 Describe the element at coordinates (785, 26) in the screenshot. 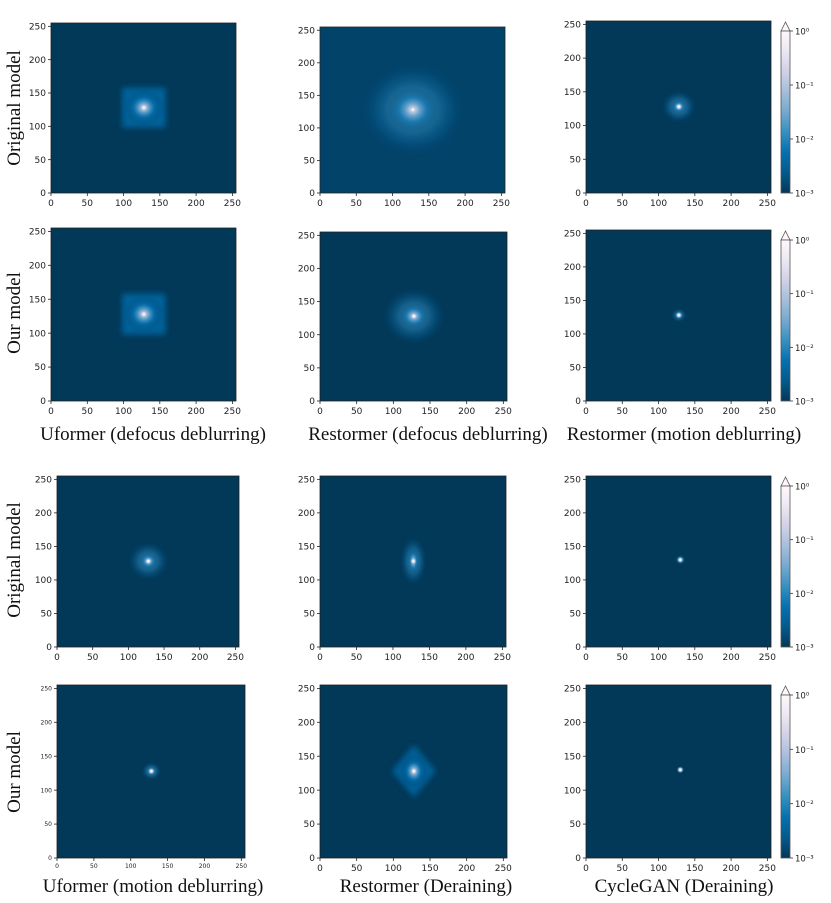

I see `colorbar-extend-arrow` at that location.